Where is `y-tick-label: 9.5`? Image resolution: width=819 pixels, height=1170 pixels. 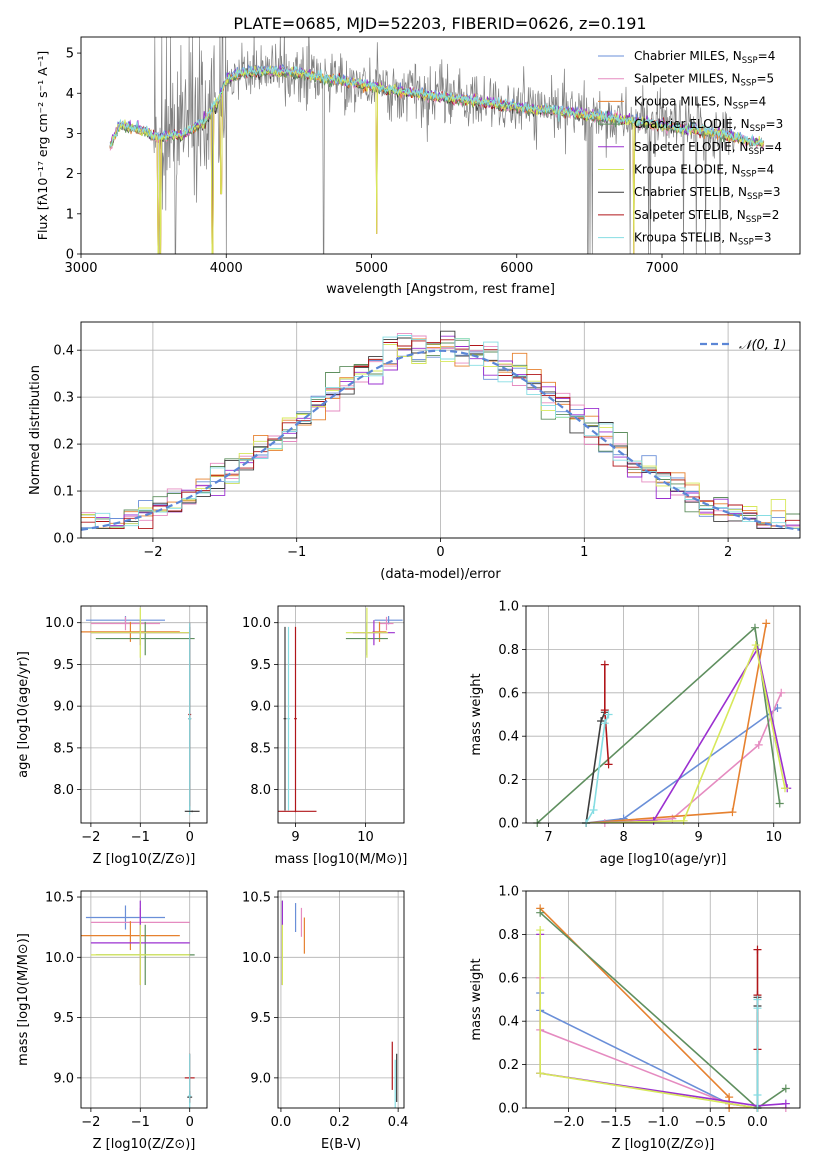 y-tick-label: 9.5 is located at coordinates (260, 1018).